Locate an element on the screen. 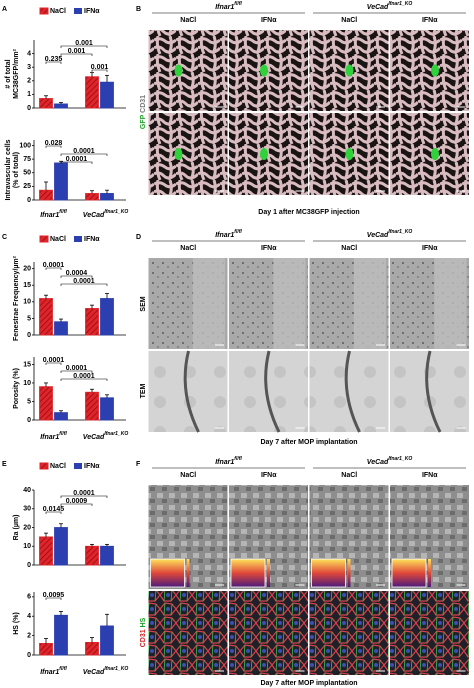  tem-edge is located at coordinates (272, 391).